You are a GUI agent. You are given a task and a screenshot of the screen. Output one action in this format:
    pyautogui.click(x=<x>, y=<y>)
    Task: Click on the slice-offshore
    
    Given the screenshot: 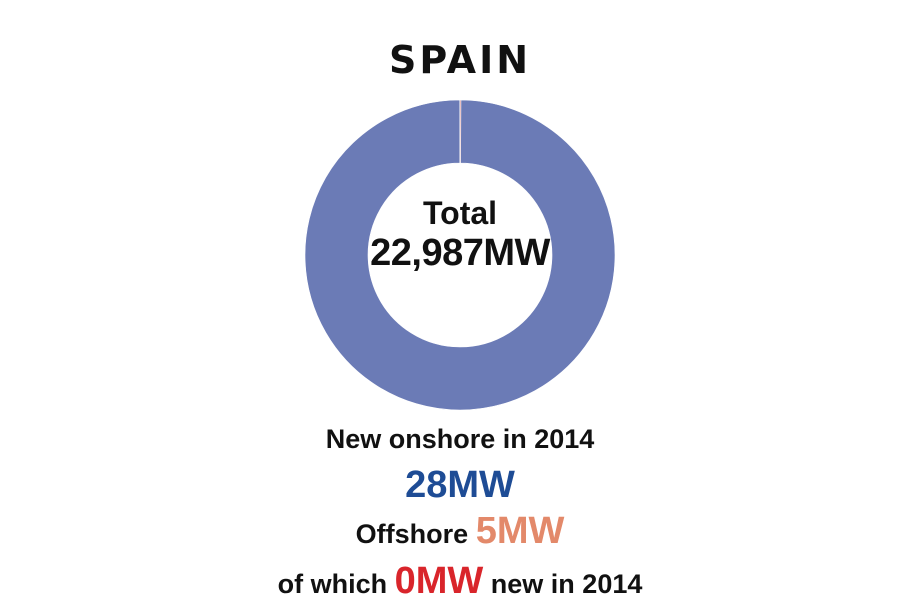 What is the action you would take?
    pyautogui.click(x=460, y=131)
    